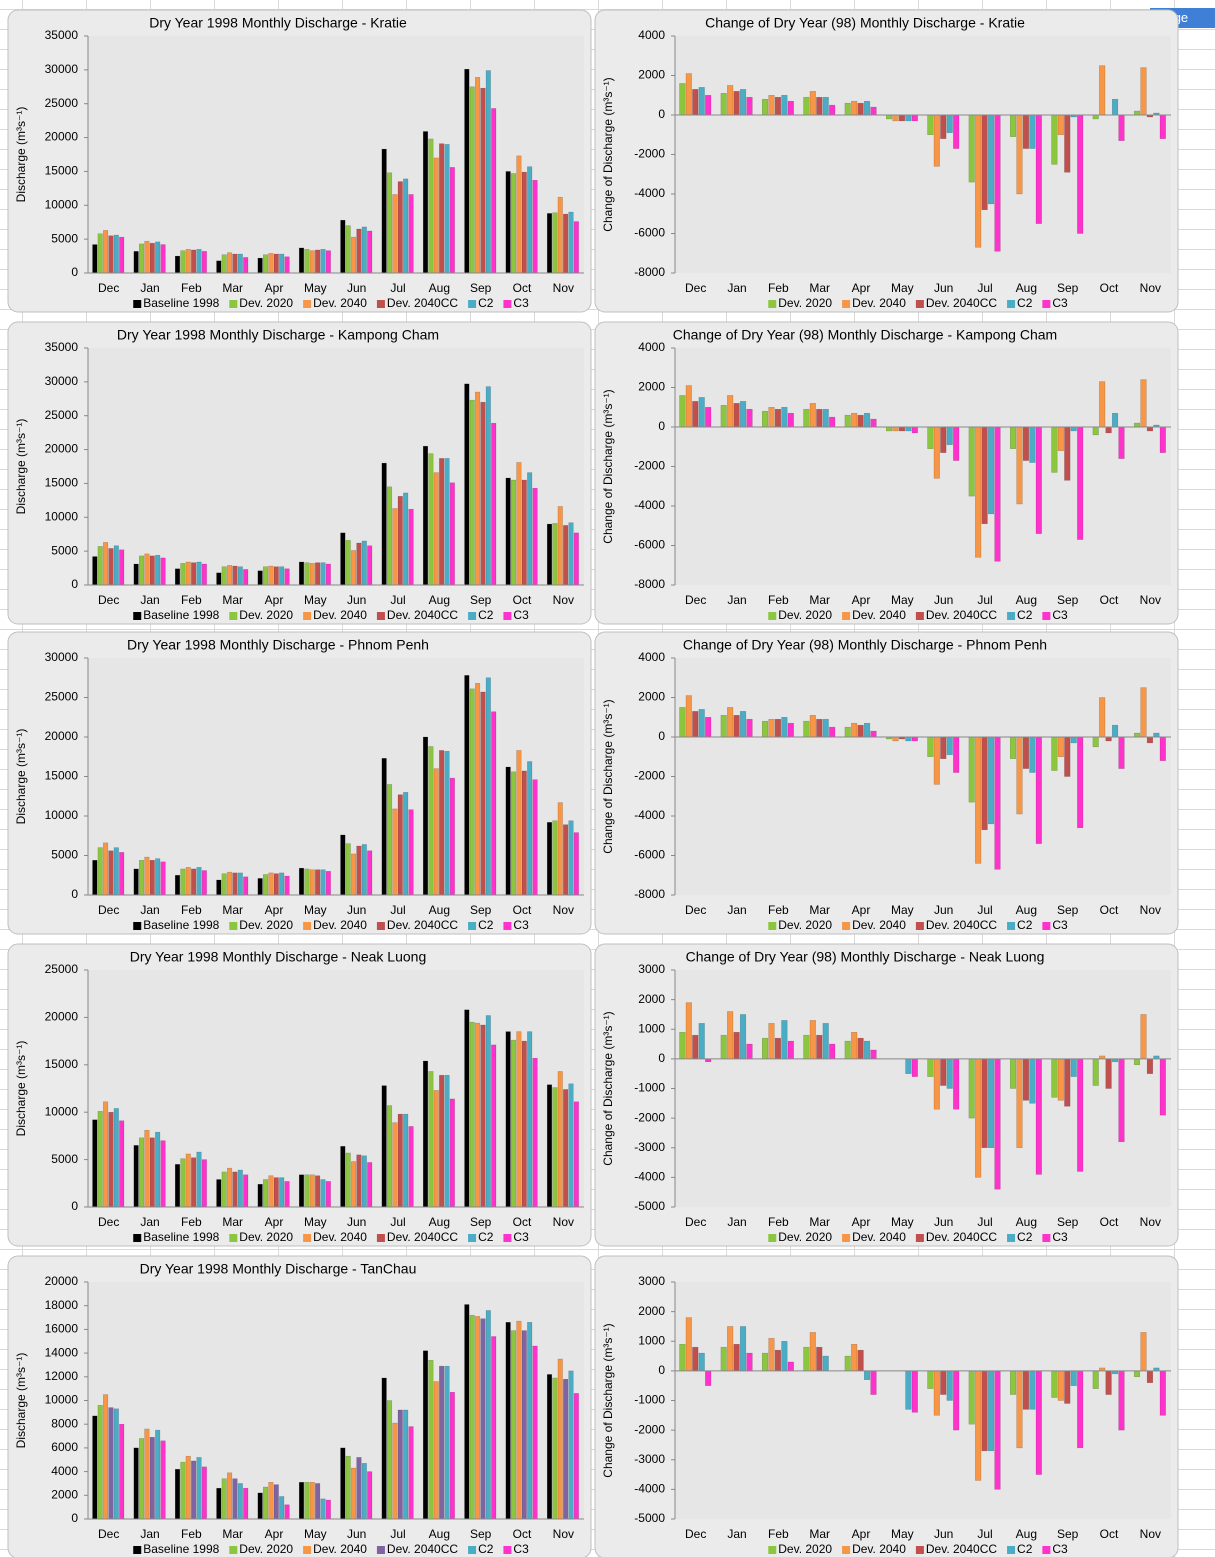 The image size is (1215, 1557). What do you see at coordinates (651, 347) in the screenshot?
I see `y-tick-label: 4000` at bounding box center [651, 347].